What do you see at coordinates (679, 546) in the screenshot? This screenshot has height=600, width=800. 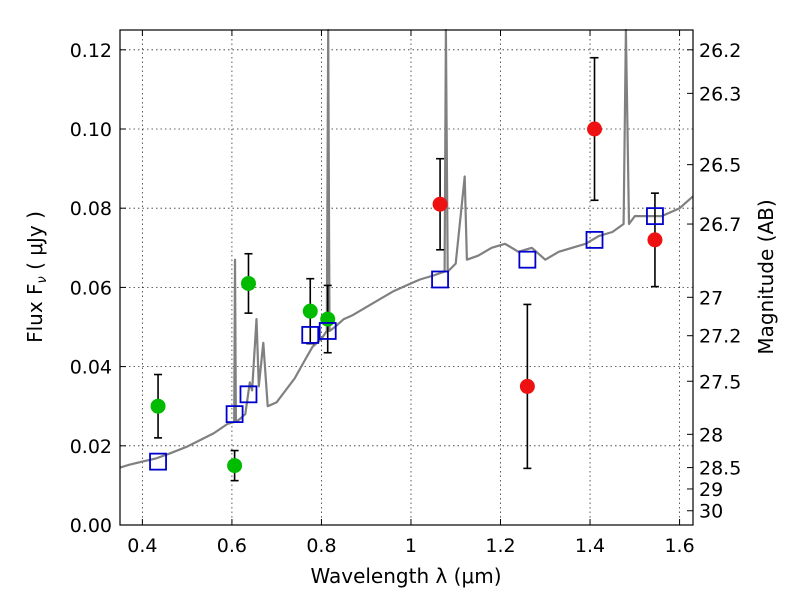 I see `x-tick-label: 1.6` at bounding box center [679, 546].